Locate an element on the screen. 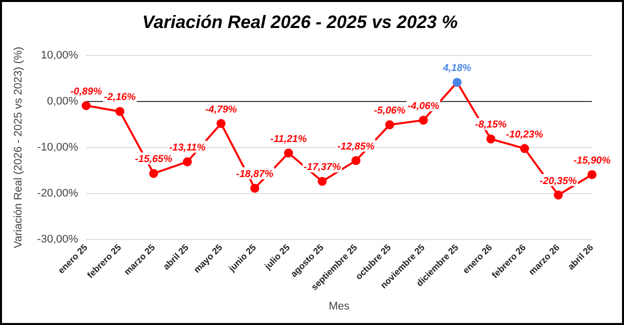  data-label: 4,18% is located at coordinates (457, 68).